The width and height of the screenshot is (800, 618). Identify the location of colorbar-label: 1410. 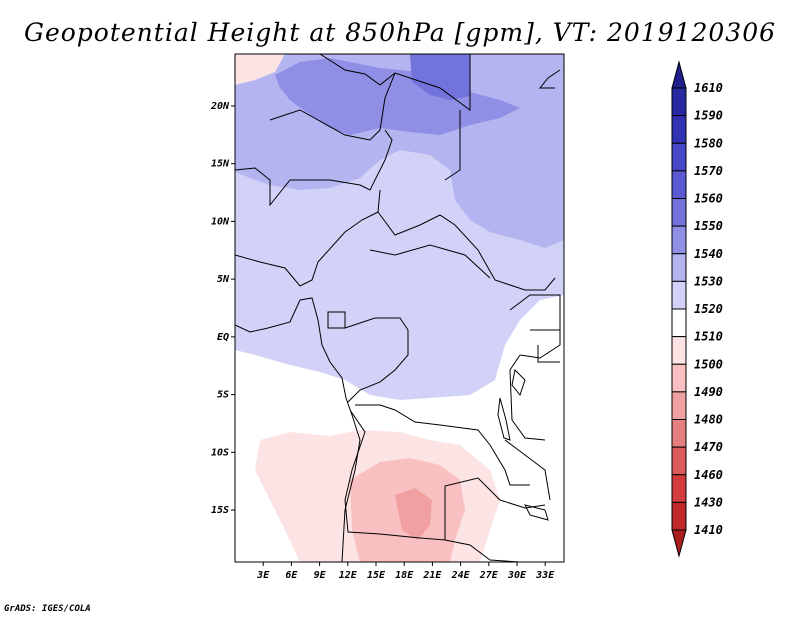
(708, 530).